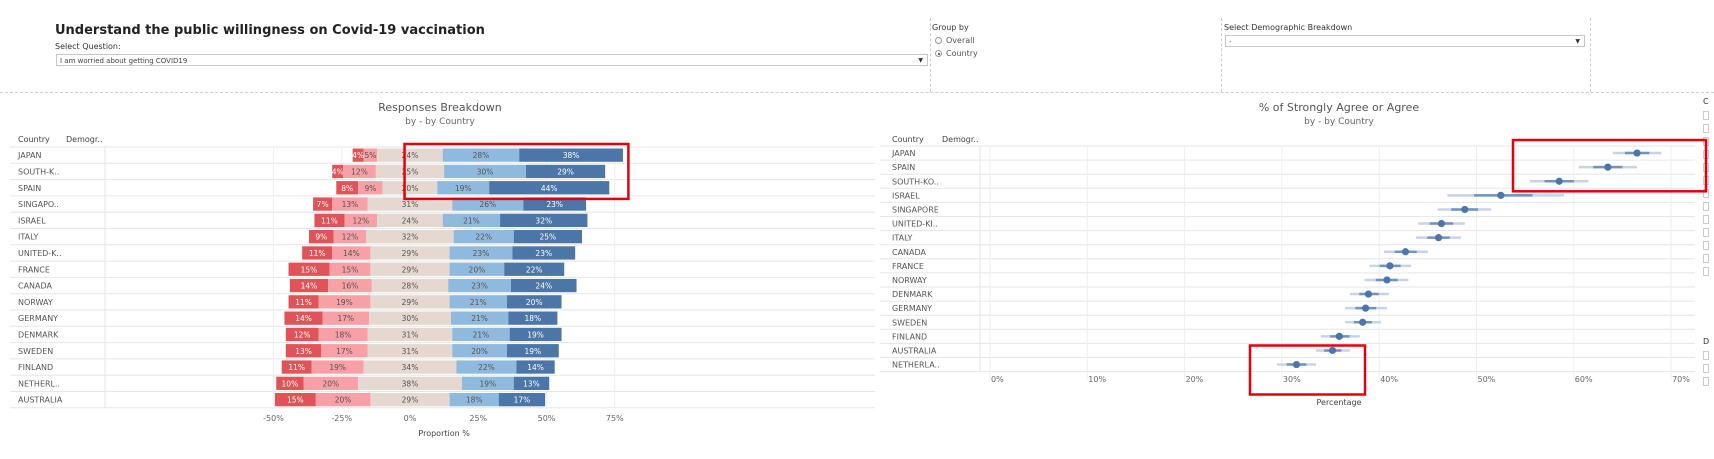 This screenshot has width=1714, height=459. Describe the element at coordinates (35, 351) in the screenshot. I see `chart1-country-label: SWEDEN` at that location.